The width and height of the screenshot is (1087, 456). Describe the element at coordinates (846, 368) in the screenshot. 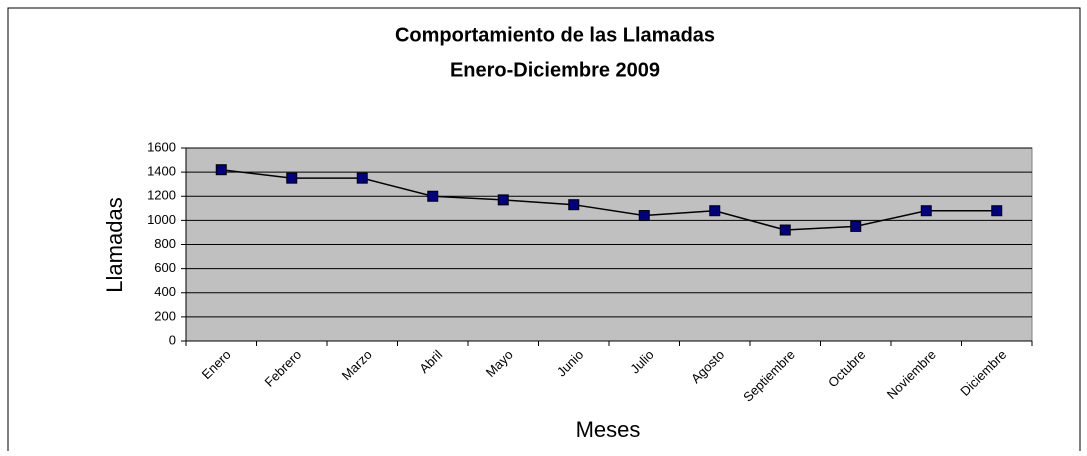

I see `x-tick-label: Octubre` at that location.